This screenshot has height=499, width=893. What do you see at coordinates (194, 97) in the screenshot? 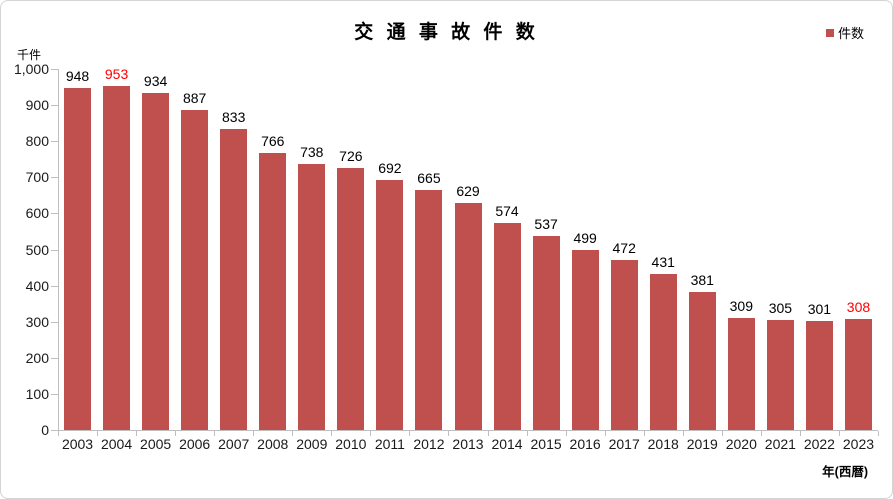
I see `bar-value-label: 887` at bounding box center [194, 97].